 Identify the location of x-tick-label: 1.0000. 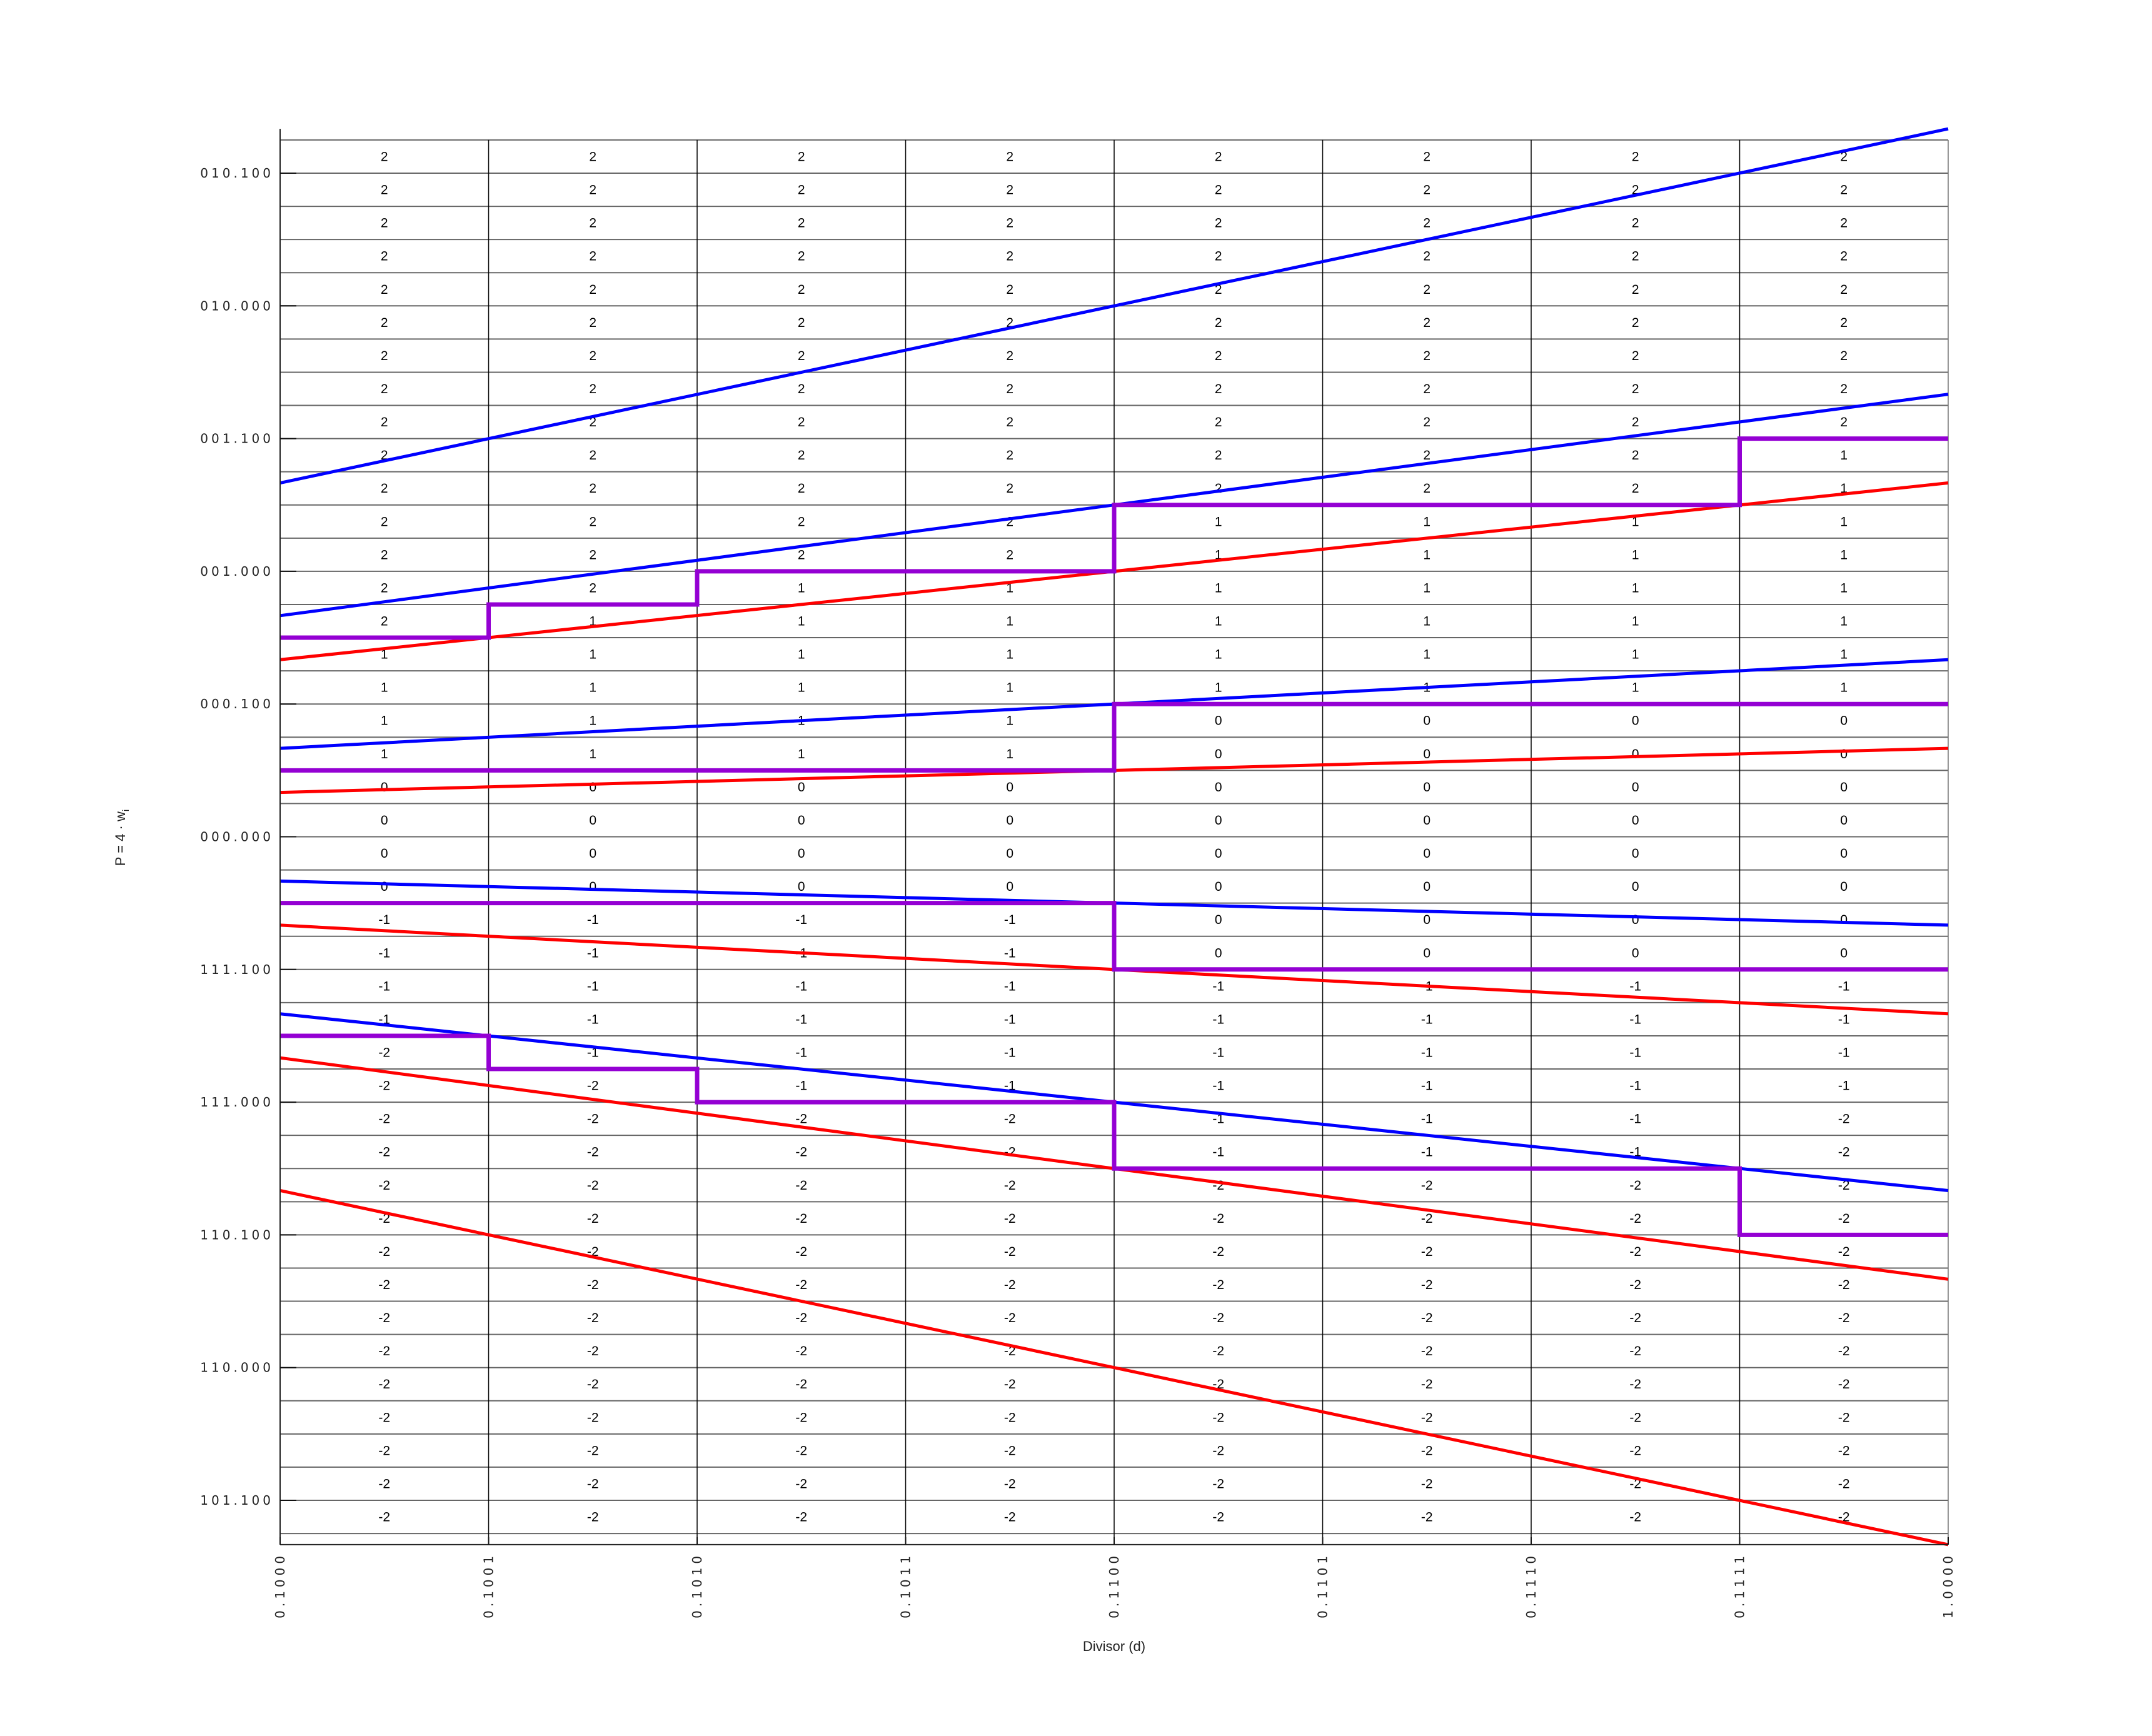
(1948, 1585).